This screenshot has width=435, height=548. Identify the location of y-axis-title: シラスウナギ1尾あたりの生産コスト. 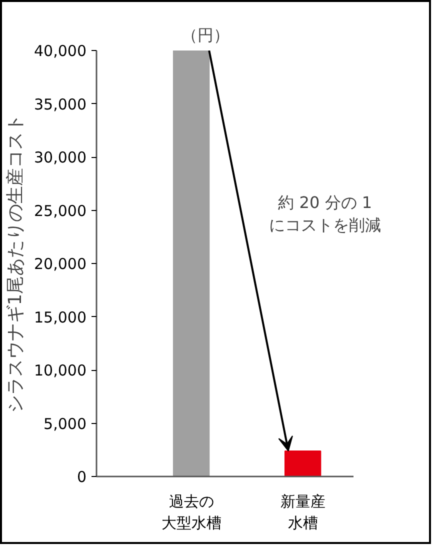
(15, 264).